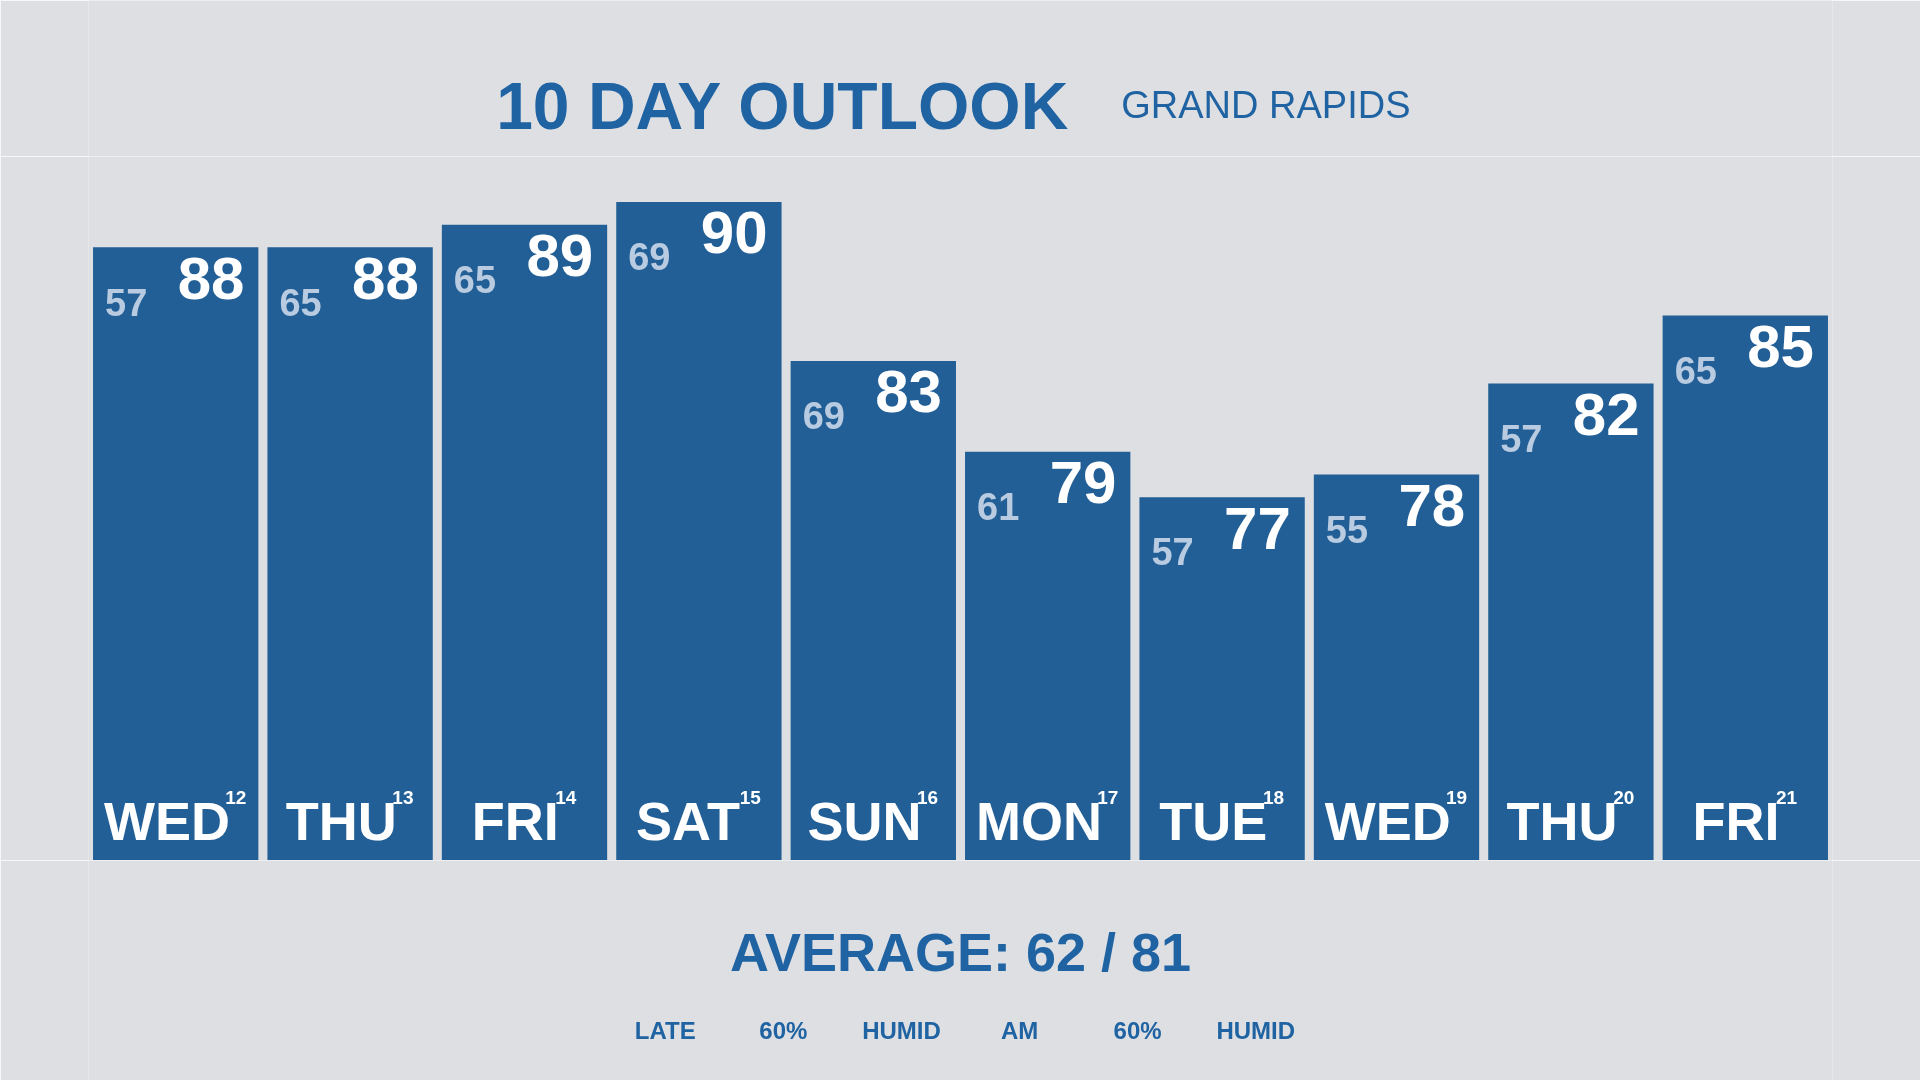  Describe the element at coordinates (998, 507) in the screenshot. I see `annotation: 61` at that location.